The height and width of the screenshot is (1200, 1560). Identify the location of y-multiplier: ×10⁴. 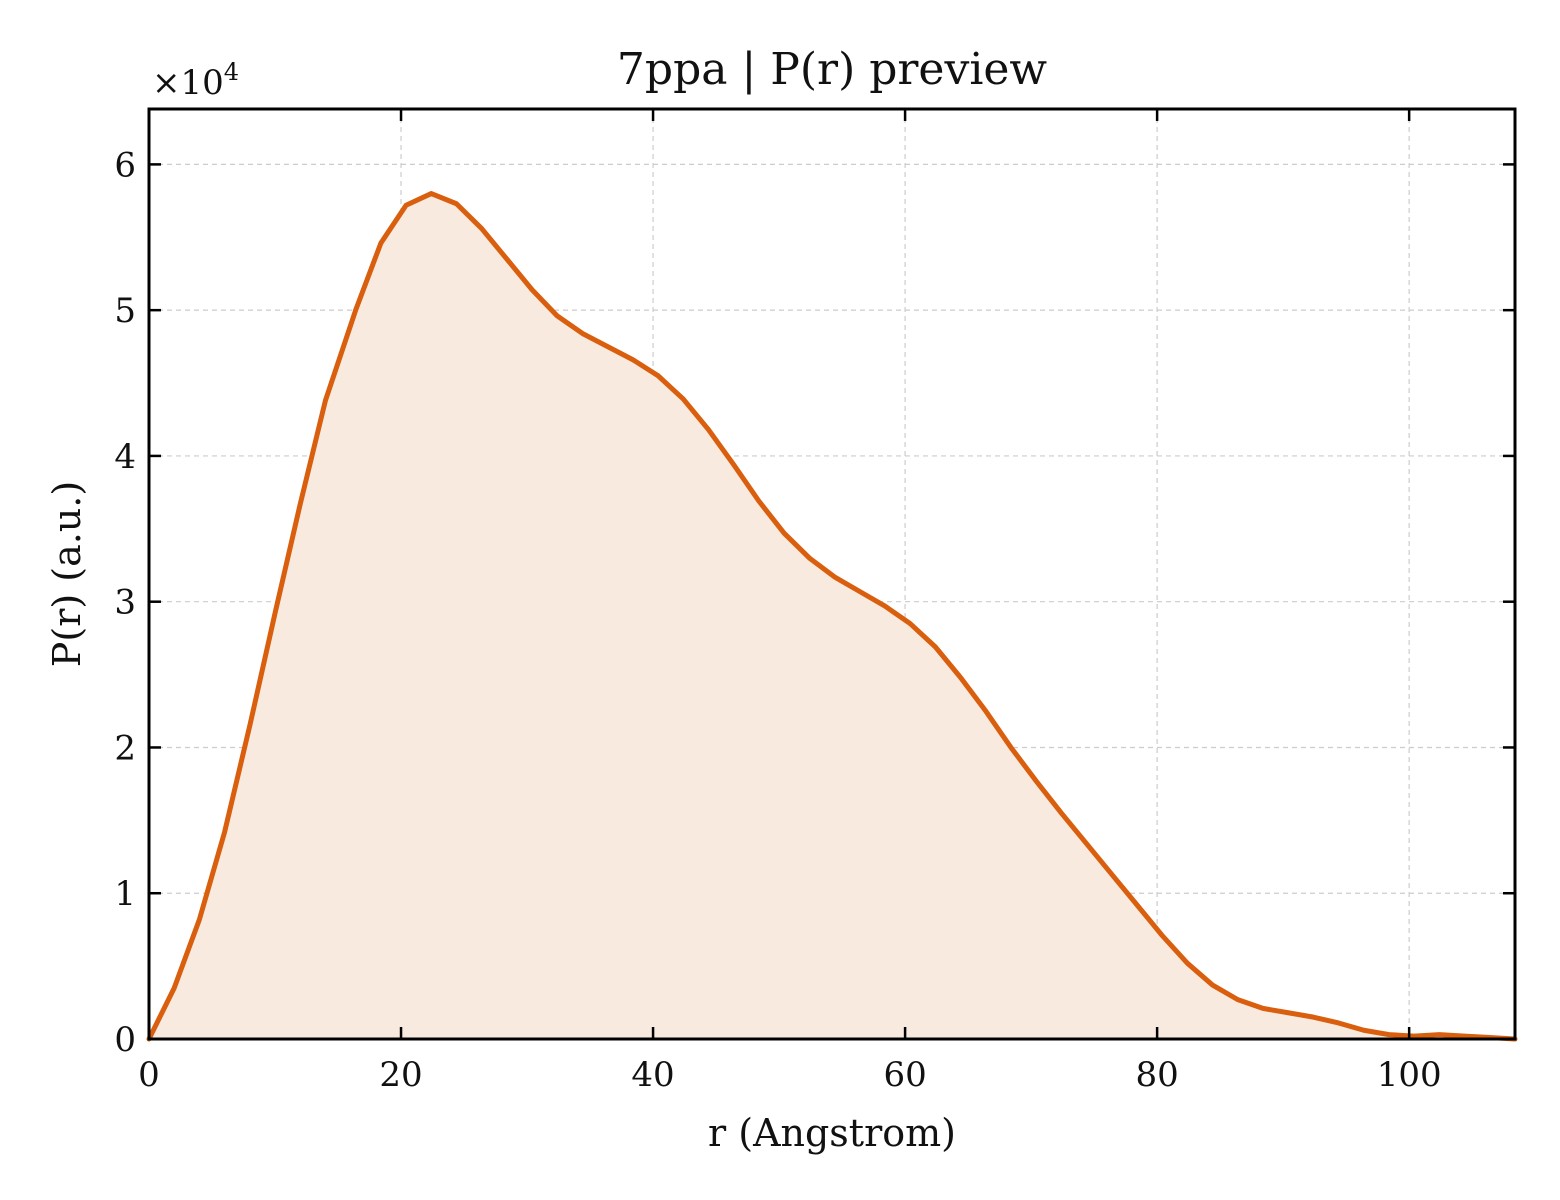
(195, 80).